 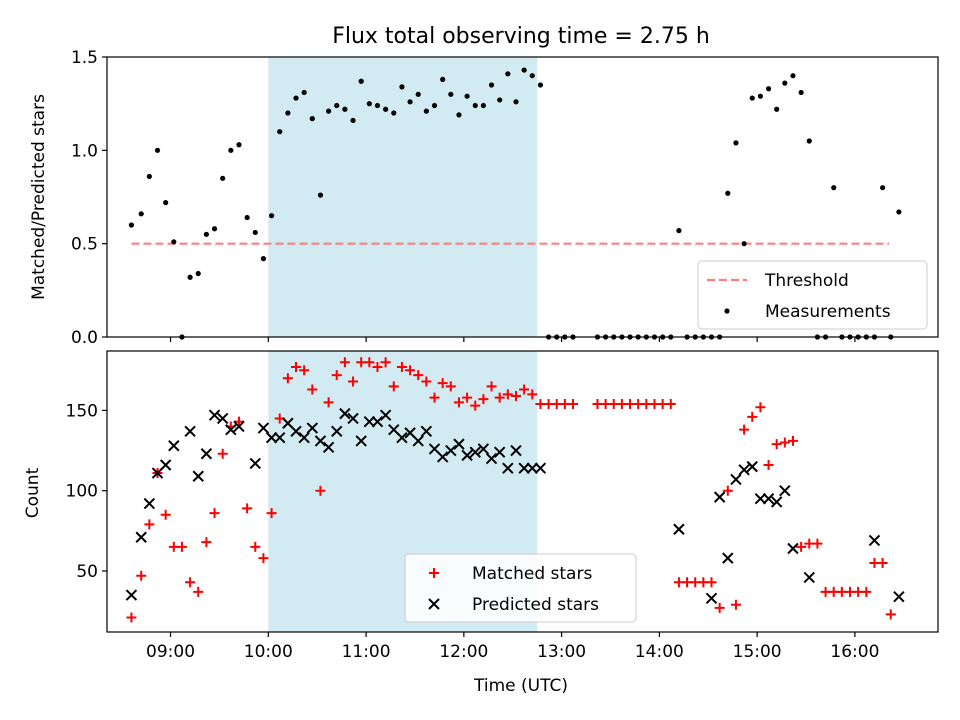 What do you see at coordinates (82, 492) in the screenshot?
I see `y-tick-label: 100` at bounding box center [82, 492].